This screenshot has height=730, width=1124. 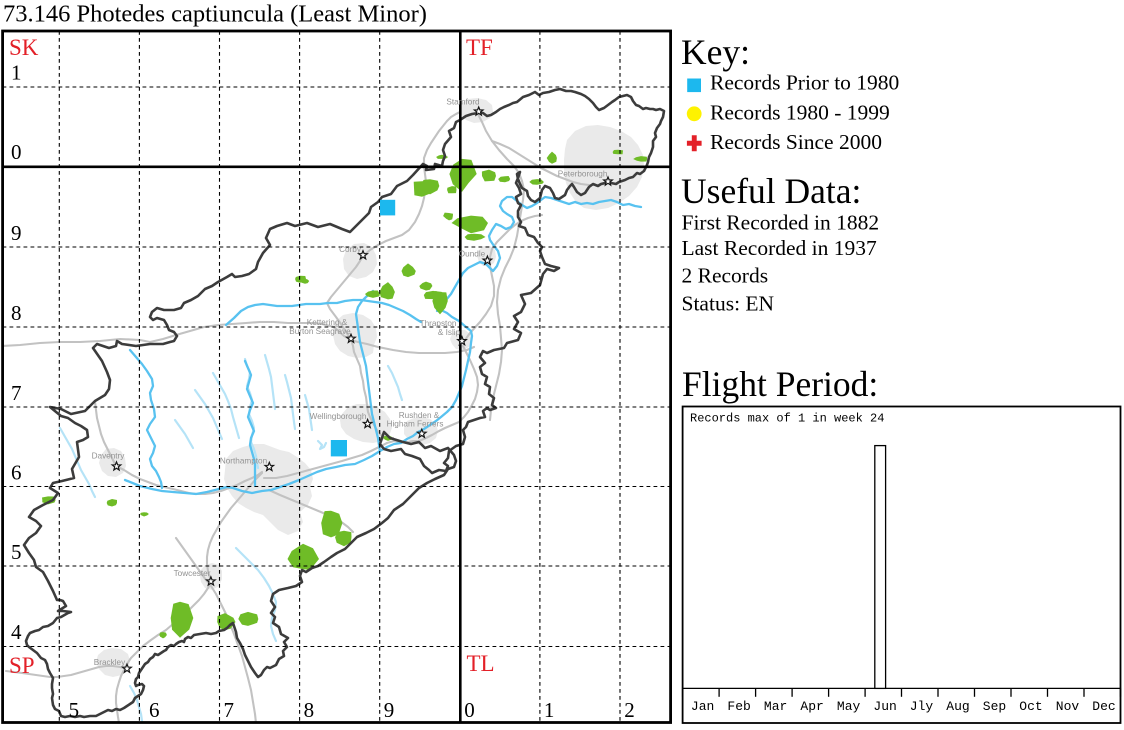 I want to click on svg-text: Wellingborough, so click(x=338, y=416).